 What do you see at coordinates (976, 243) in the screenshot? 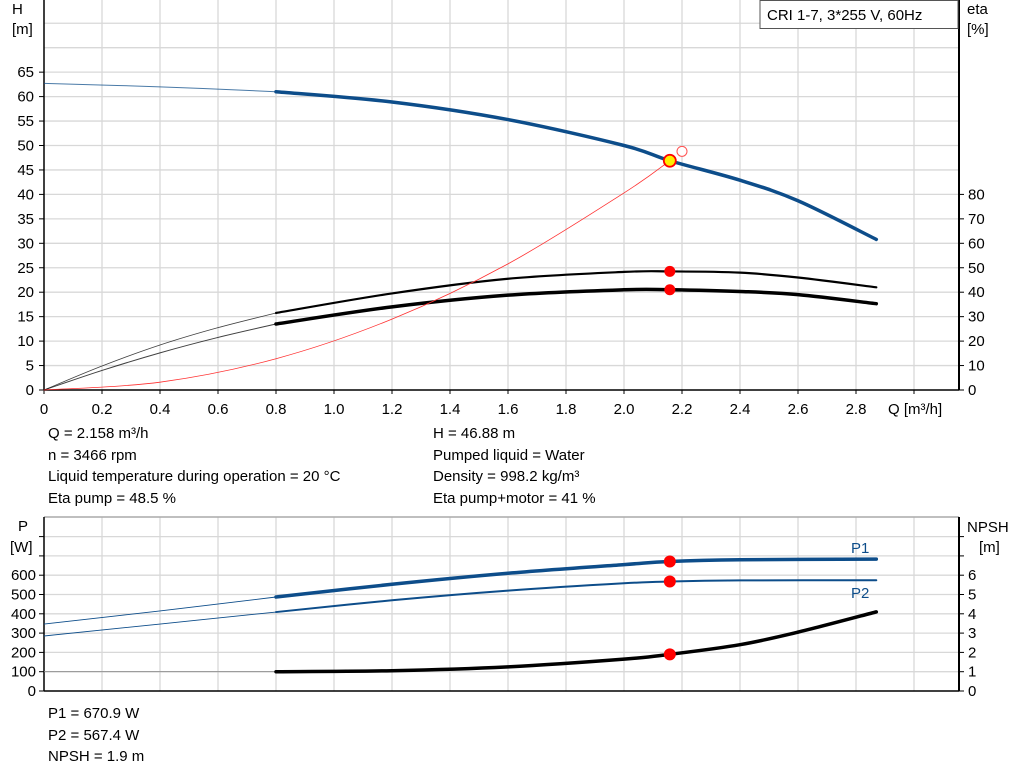
I see `y-right-tick-label: 60` at bounding box center [976, 243].